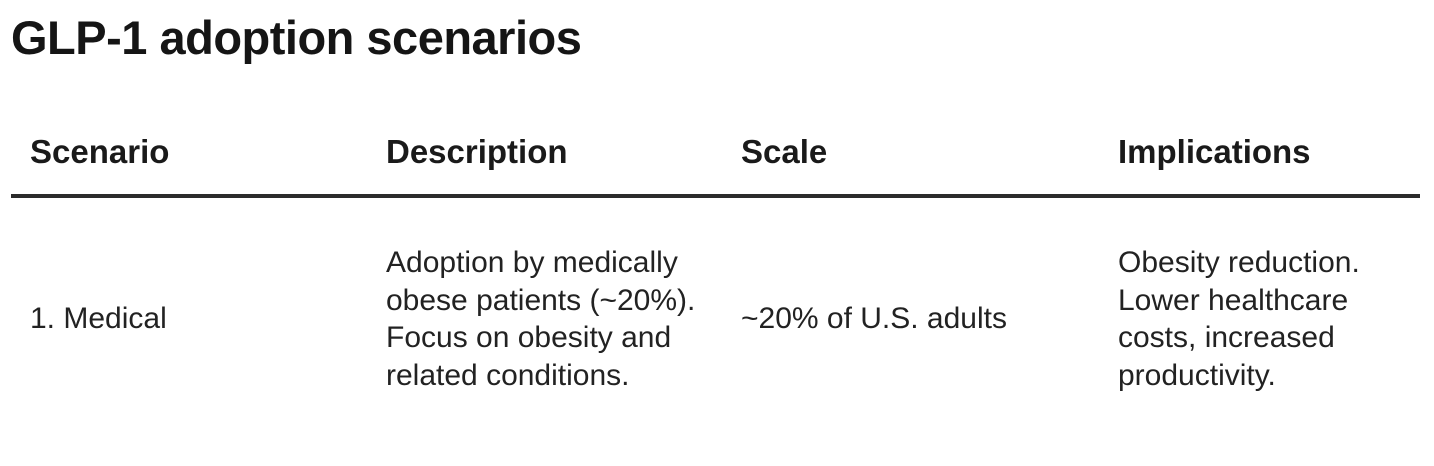 The height and width of the screenshot is (466, 1434). What do you see at coordinates (296, 37) in the screenshot?
I see `page-title: GLP-1 adoption scenarios` at bounding box center [296, 37].